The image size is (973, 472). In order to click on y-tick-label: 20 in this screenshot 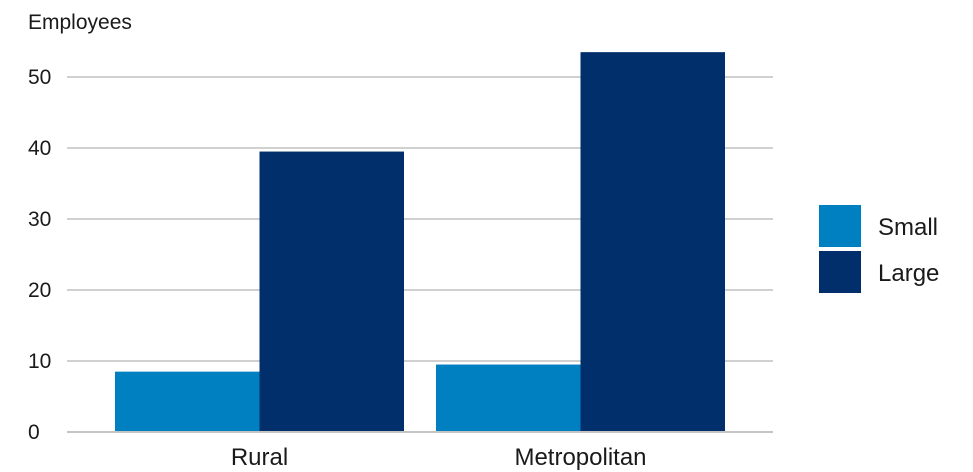, I will do `click(39, 290)`.